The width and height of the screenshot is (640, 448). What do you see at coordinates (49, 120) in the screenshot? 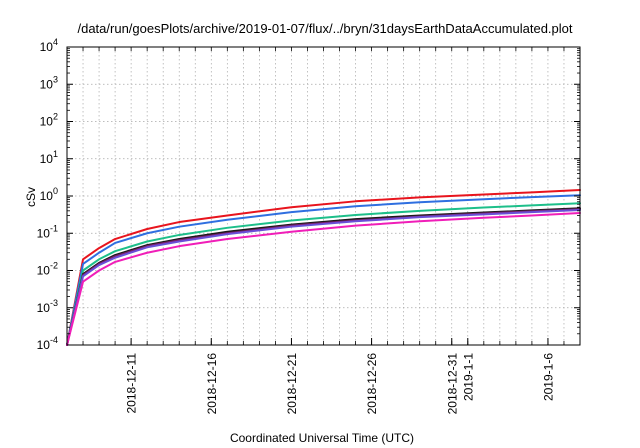
I see `y-tick-label: 10²` at bounding box center [49, 120].